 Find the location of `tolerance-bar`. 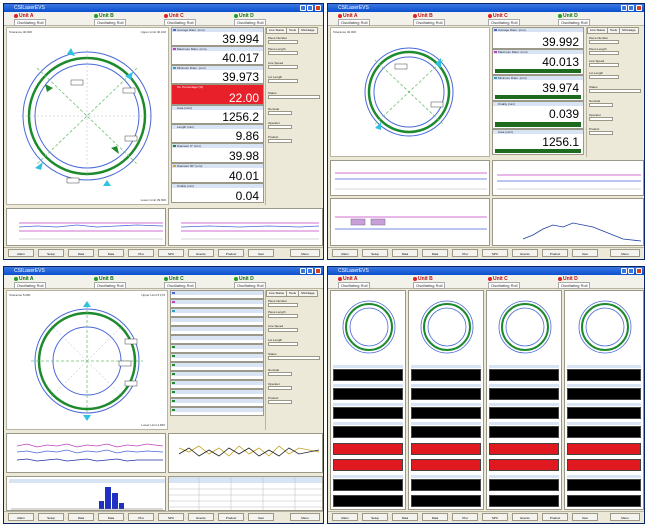

tolerance-bar is located at coordinates (538, 124).